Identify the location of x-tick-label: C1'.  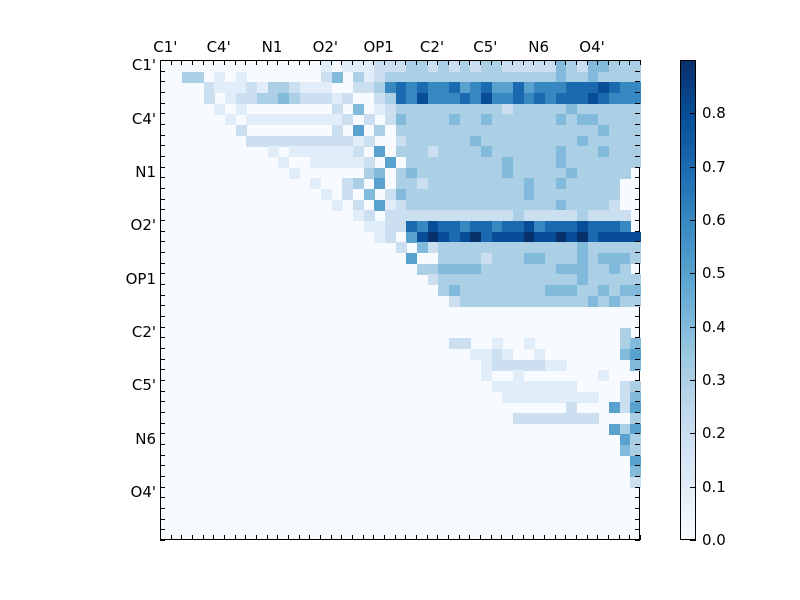
(165, 47).